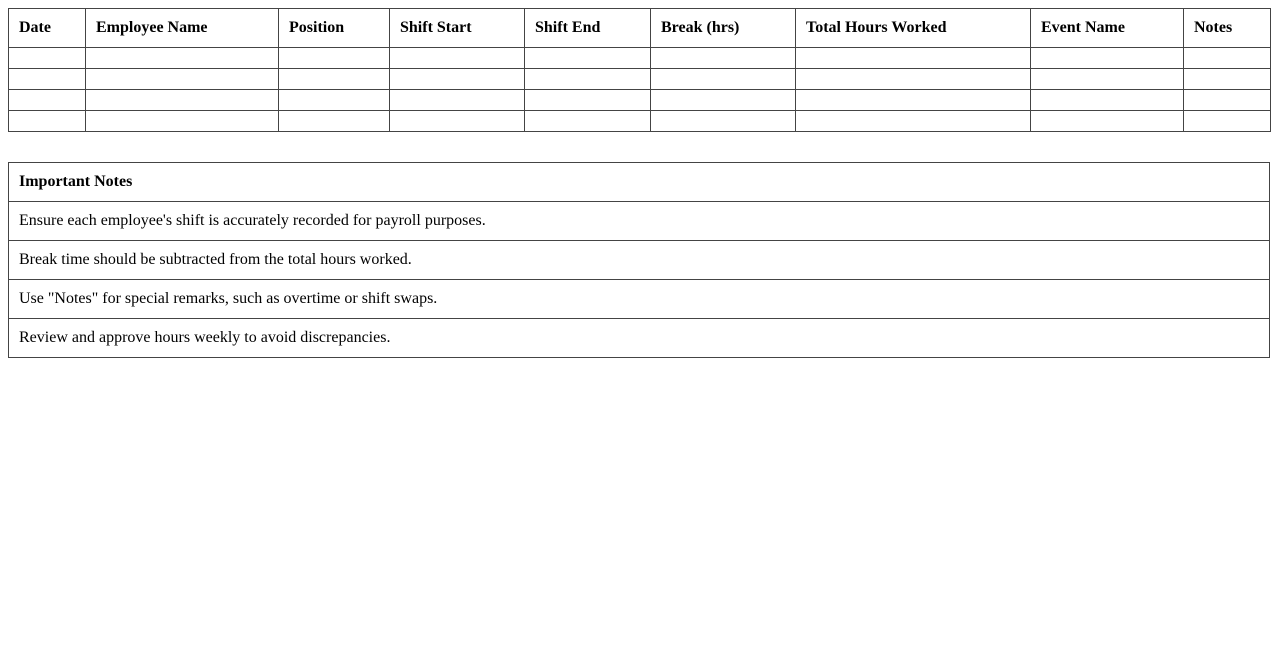  I want to click on notes-title: Important Notes, so click(639, 182).